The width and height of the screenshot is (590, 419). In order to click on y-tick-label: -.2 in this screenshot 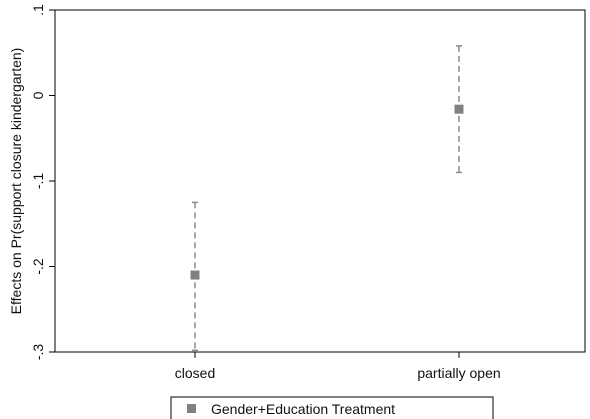, I will do `click(38, 266)`.